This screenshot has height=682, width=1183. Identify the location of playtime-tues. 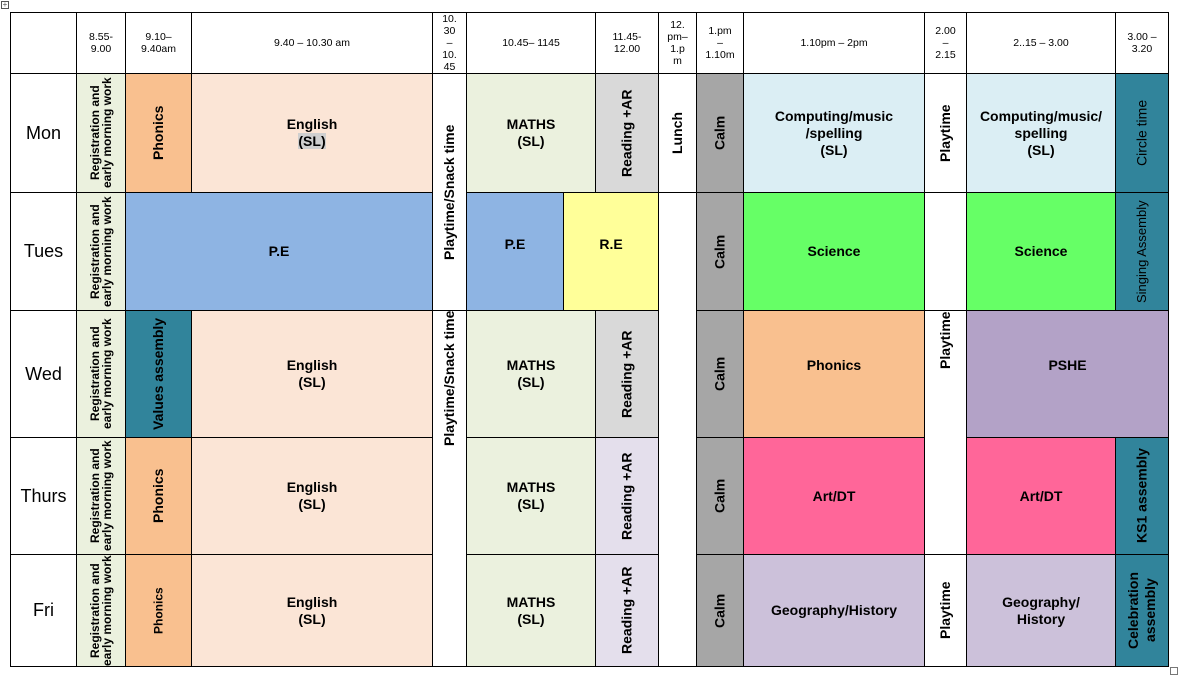
(945, 251).